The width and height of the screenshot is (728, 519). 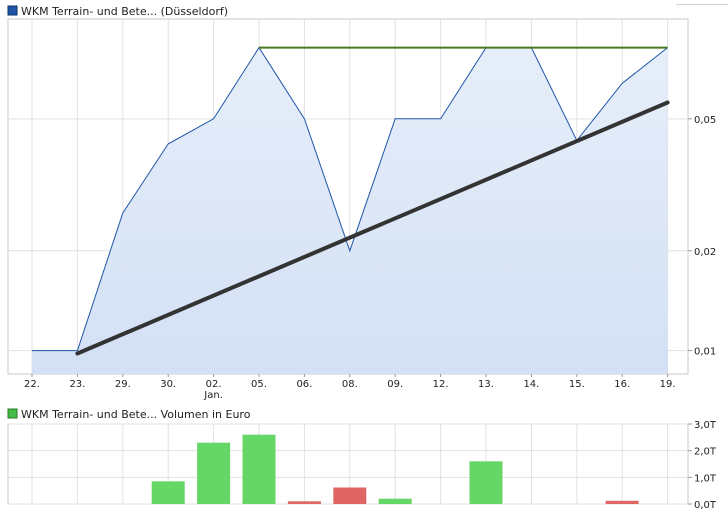 What do you see at coordinates (12, 10) in the screenshot?
I see `price-legend-swatch` at bounding box center [12, 10].